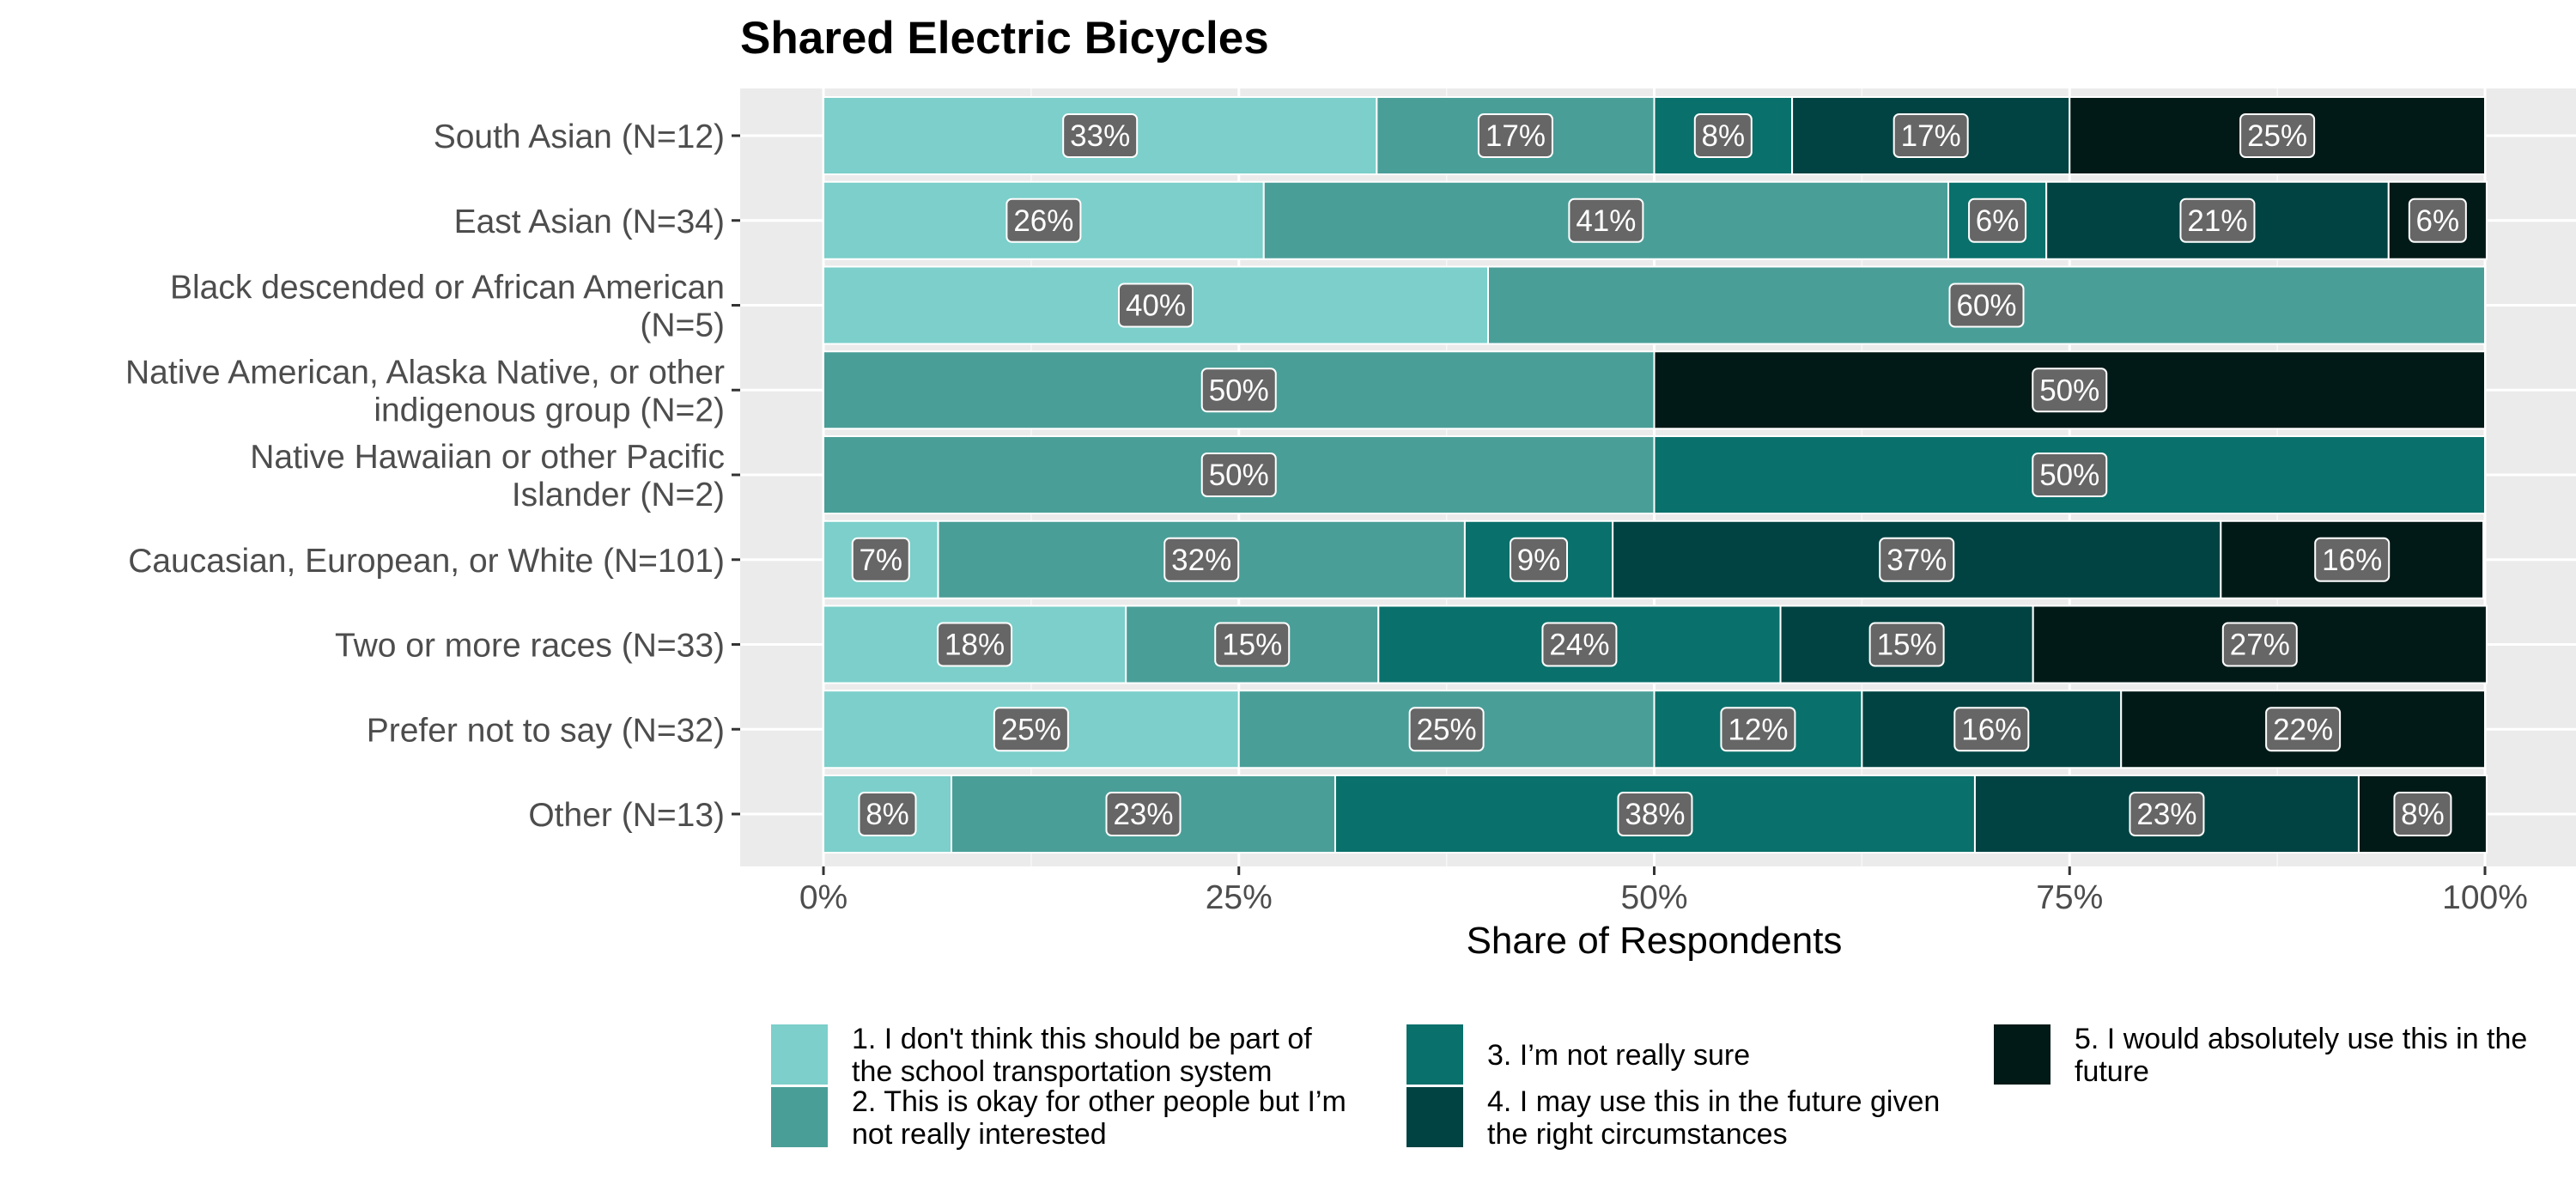  I want to click on data-label-text: 6%, so click(1998, 221).